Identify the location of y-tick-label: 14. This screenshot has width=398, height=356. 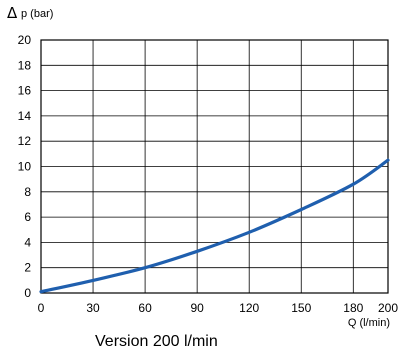
(25, 116).